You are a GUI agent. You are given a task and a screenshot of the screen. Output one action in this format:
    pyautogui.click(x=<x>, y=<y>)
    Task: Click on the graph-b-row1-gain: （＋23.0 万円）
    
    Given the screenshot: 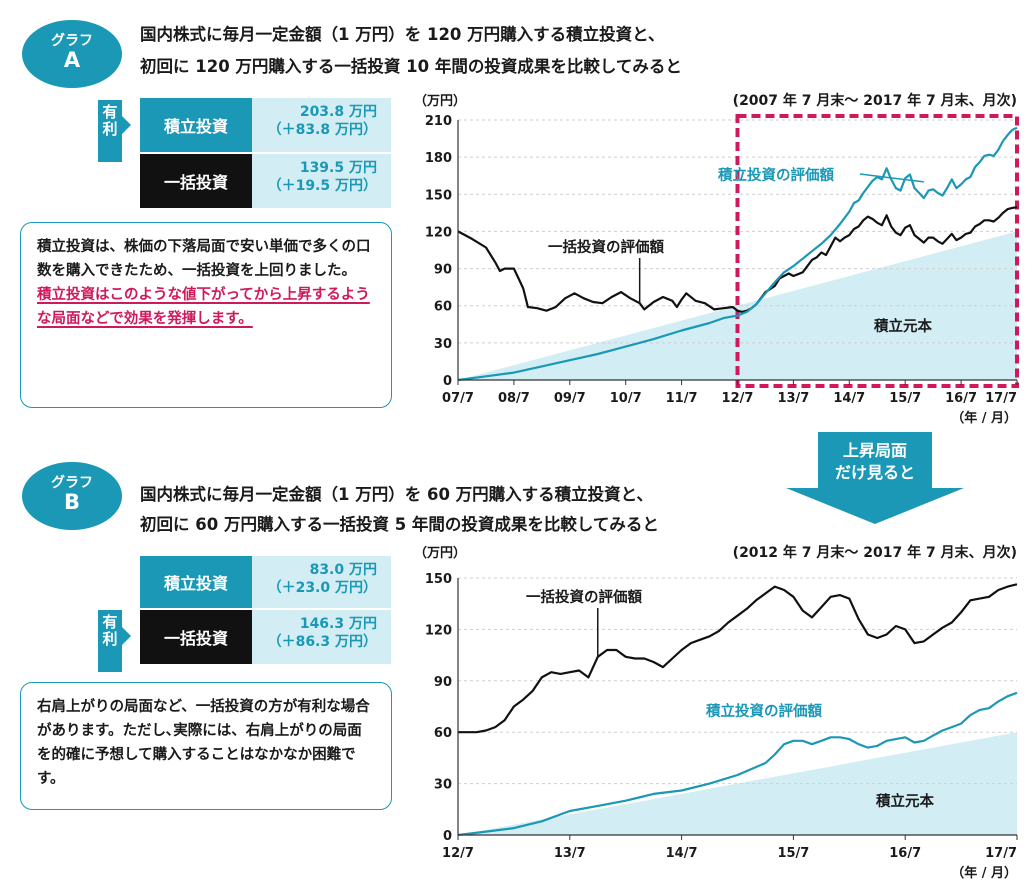 What is the action you would take?
    pyautogui.click(x=322, y=588)
    